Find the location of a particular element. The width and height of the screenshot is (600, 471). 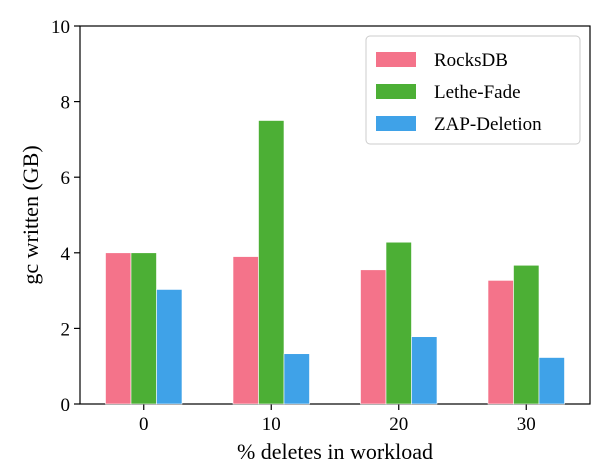

x-tick-label: 0 is located at coordinates (144, 424).